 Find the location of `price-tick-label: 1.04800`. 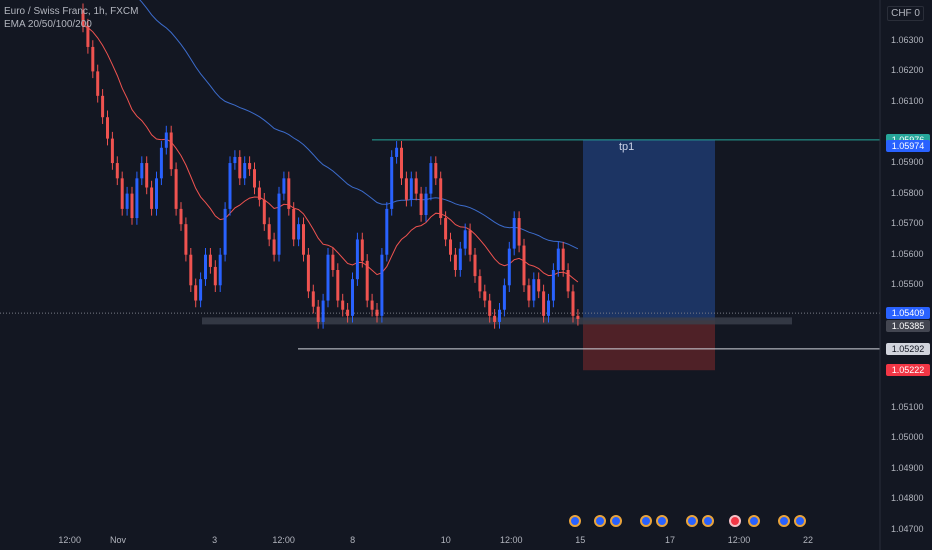

price-tick-label: 1.04800 is located at coordinates (907, 498).